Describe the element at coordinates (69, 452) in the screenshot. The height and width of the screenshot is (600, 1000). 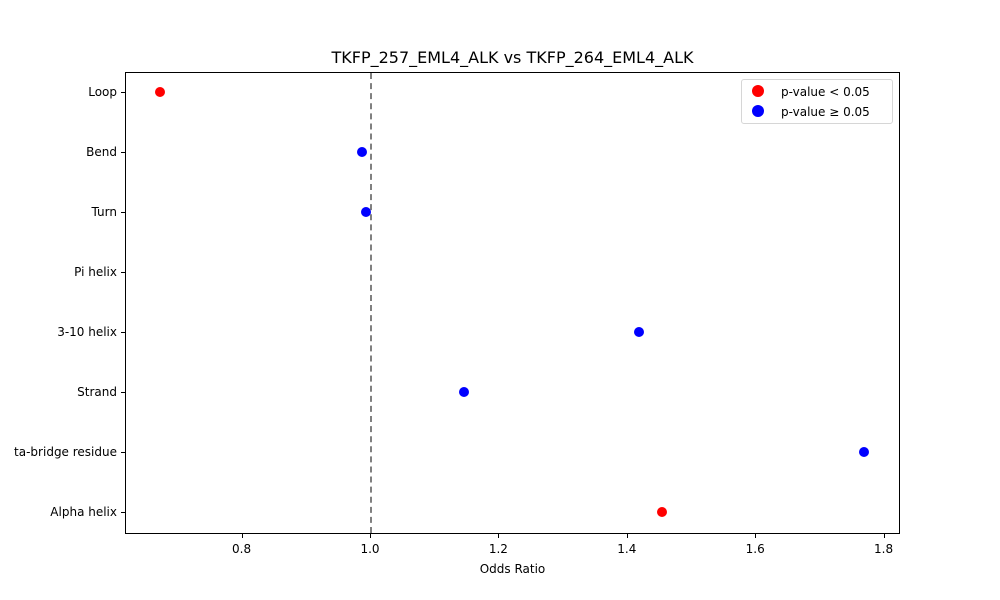
I see `y-tick-label: ta-bridge residue` at that location.